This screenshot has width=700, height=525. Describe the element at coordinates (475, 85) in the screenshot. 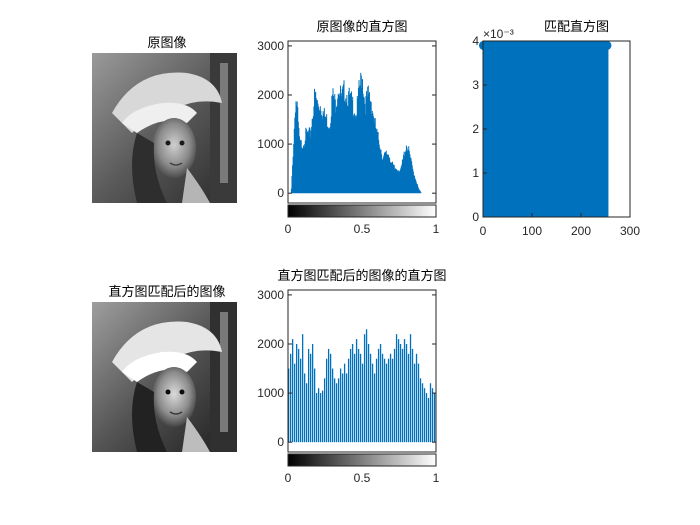

I see `y-tick-label: 3` at that location.